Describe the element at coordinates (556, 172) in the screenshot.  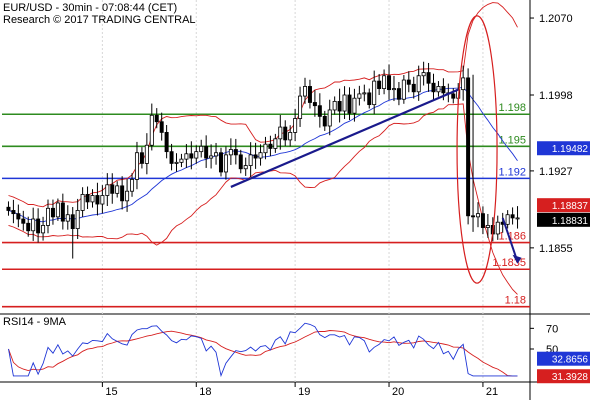
I see `y-tick-label-2: 1.1927` at that location.